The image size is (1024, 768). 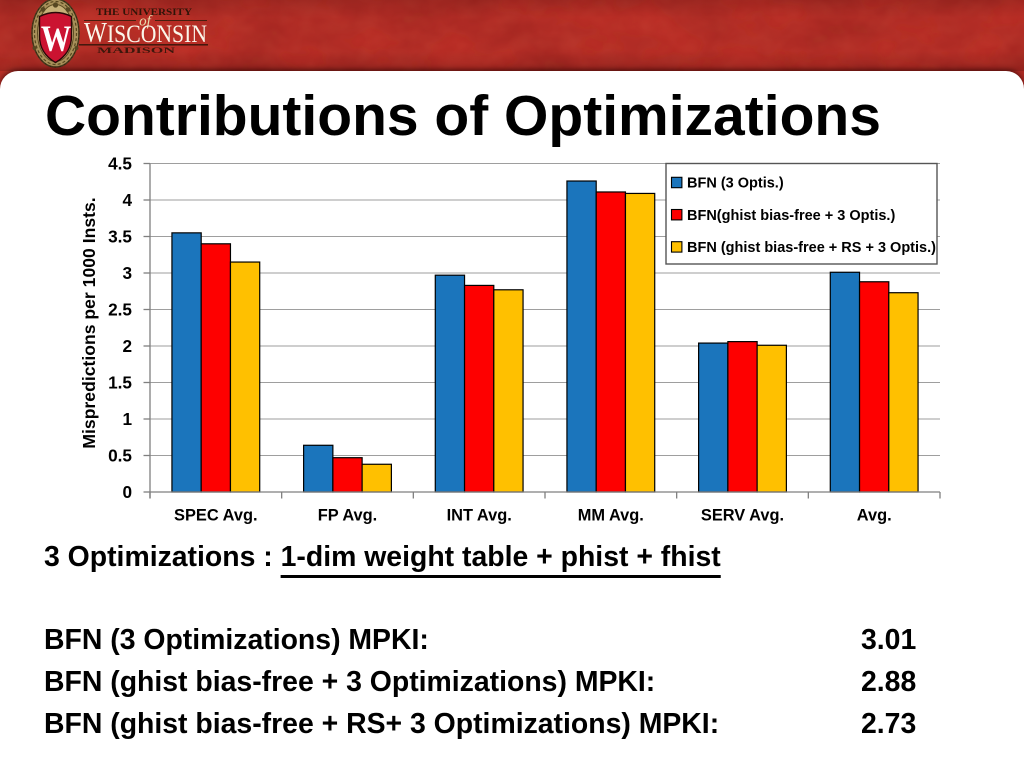 What do you see at coordinates (56, 39) in the screenshot?
I see `svg-text: W` at bounding box center [56, 39].